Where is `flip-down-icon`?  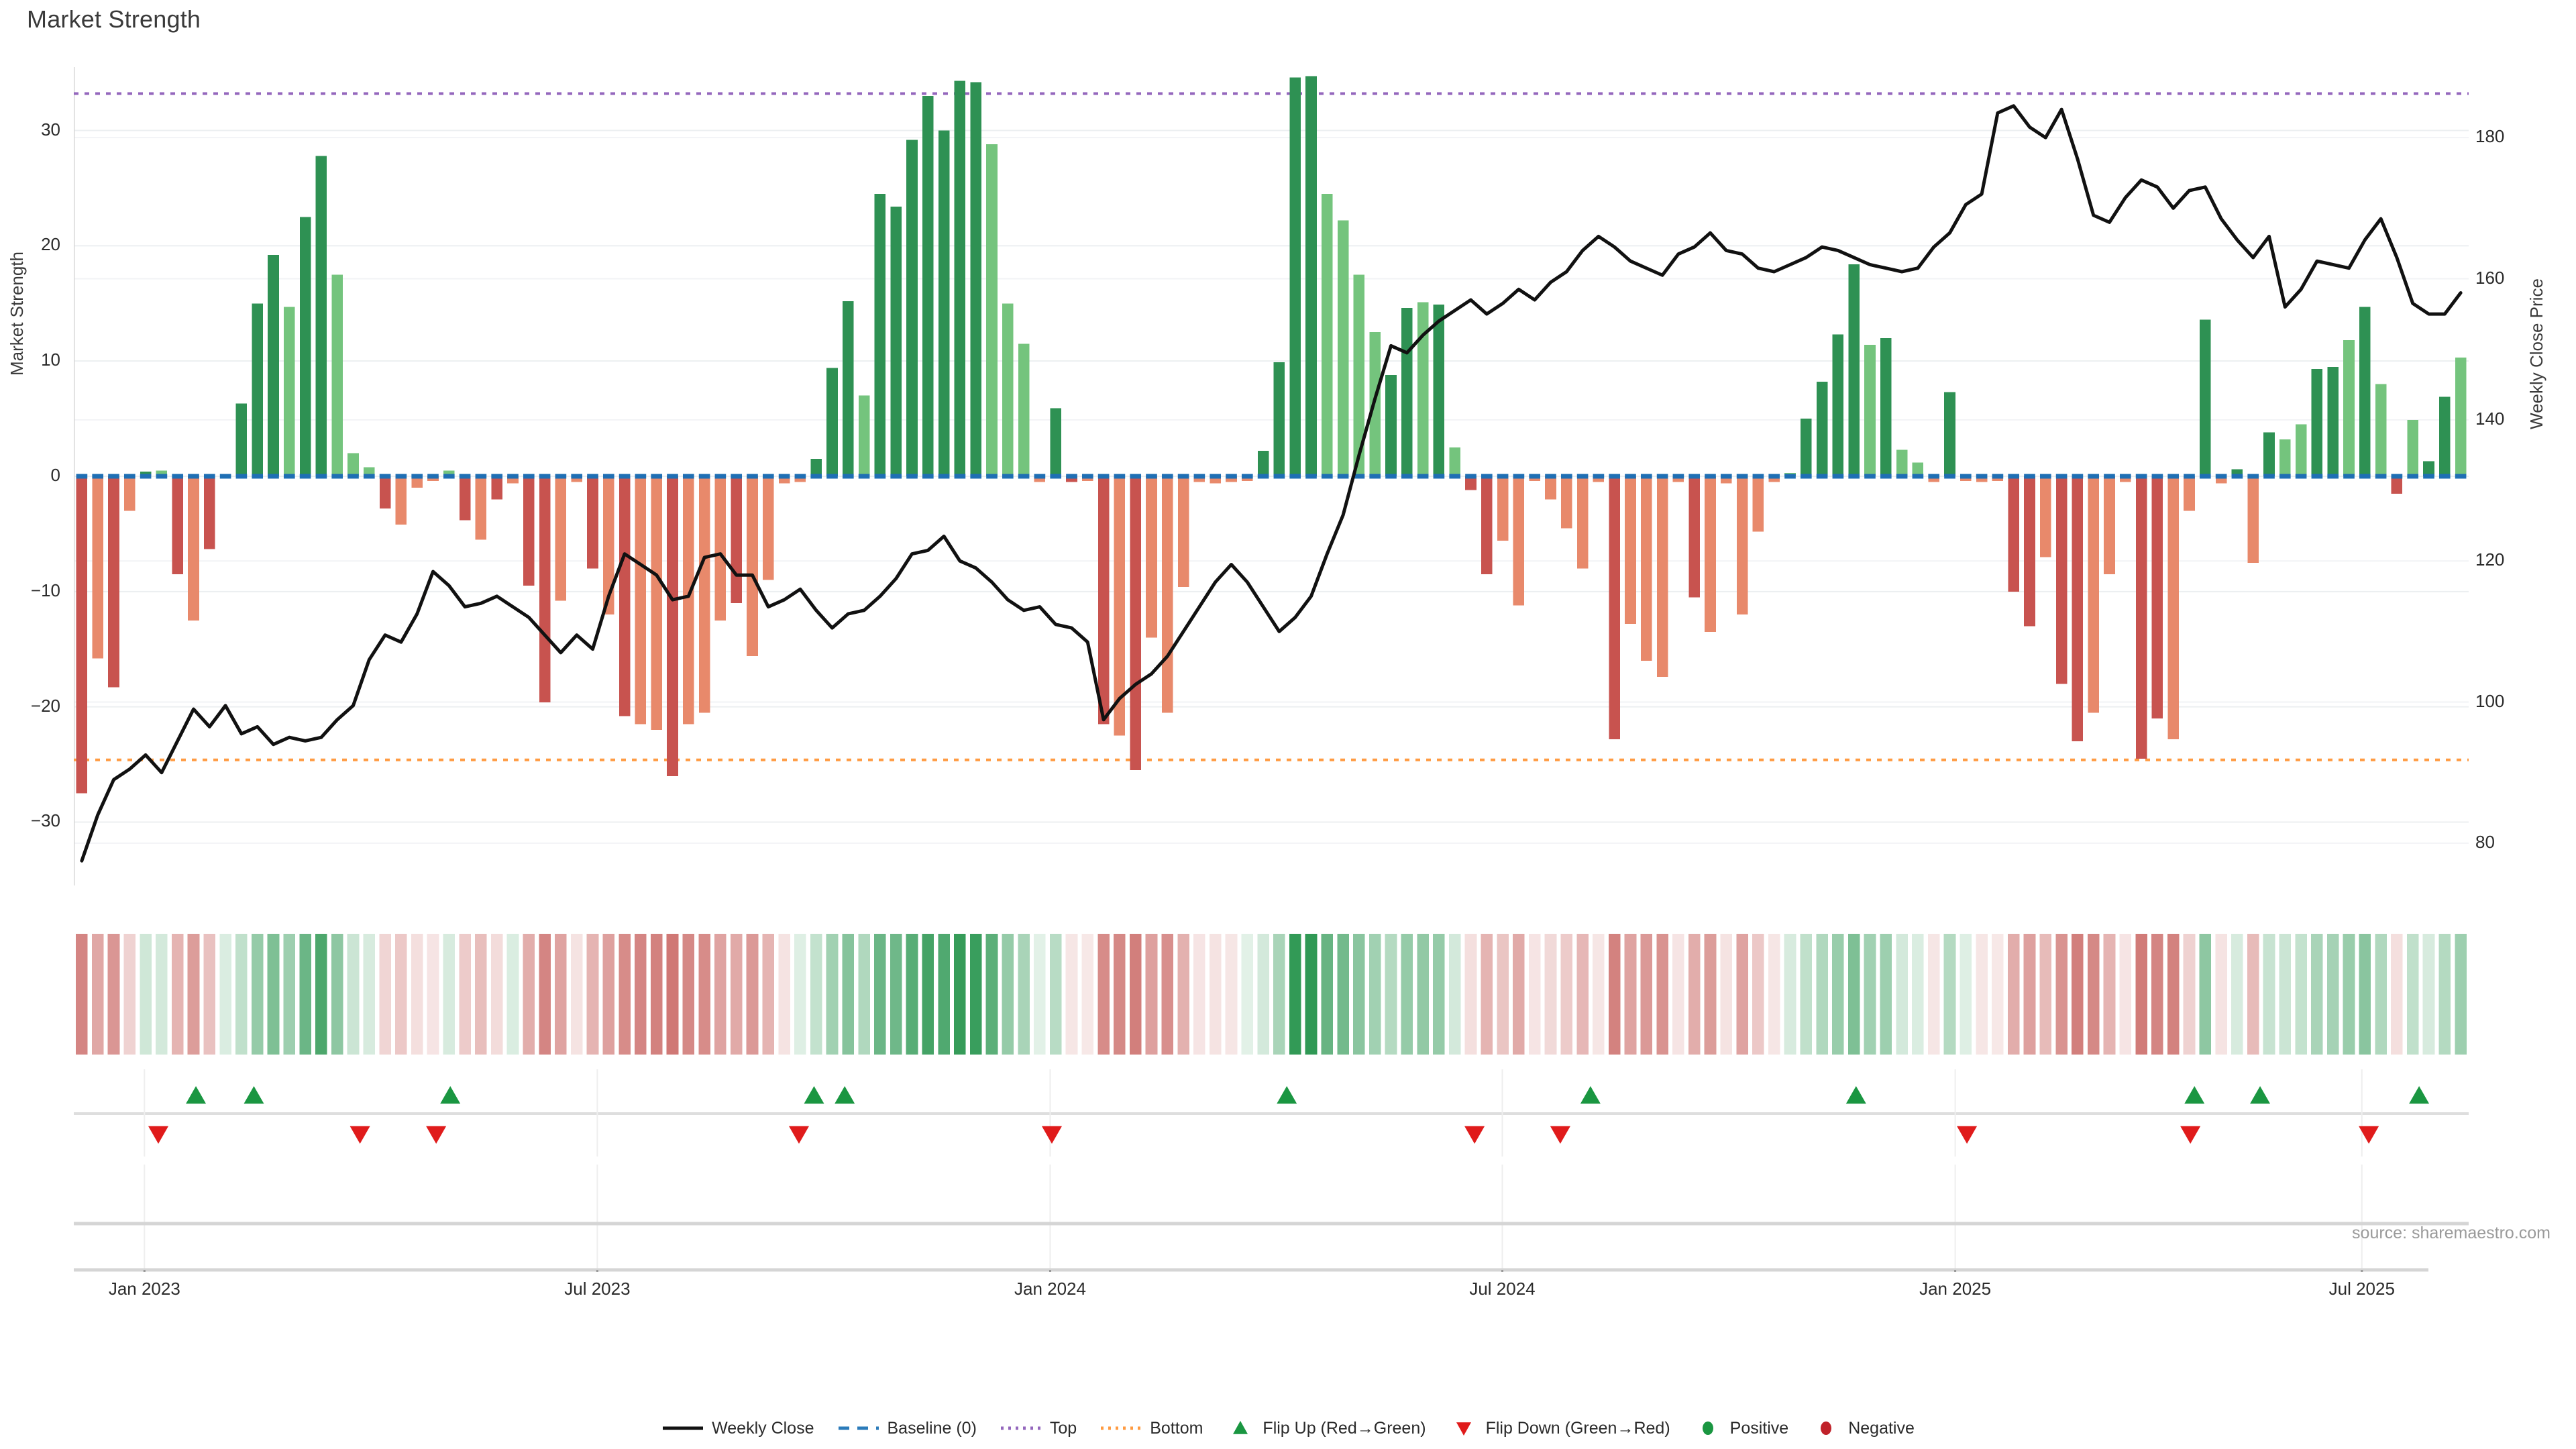
flip-down-icon is located at coordinates (1463, 1429).